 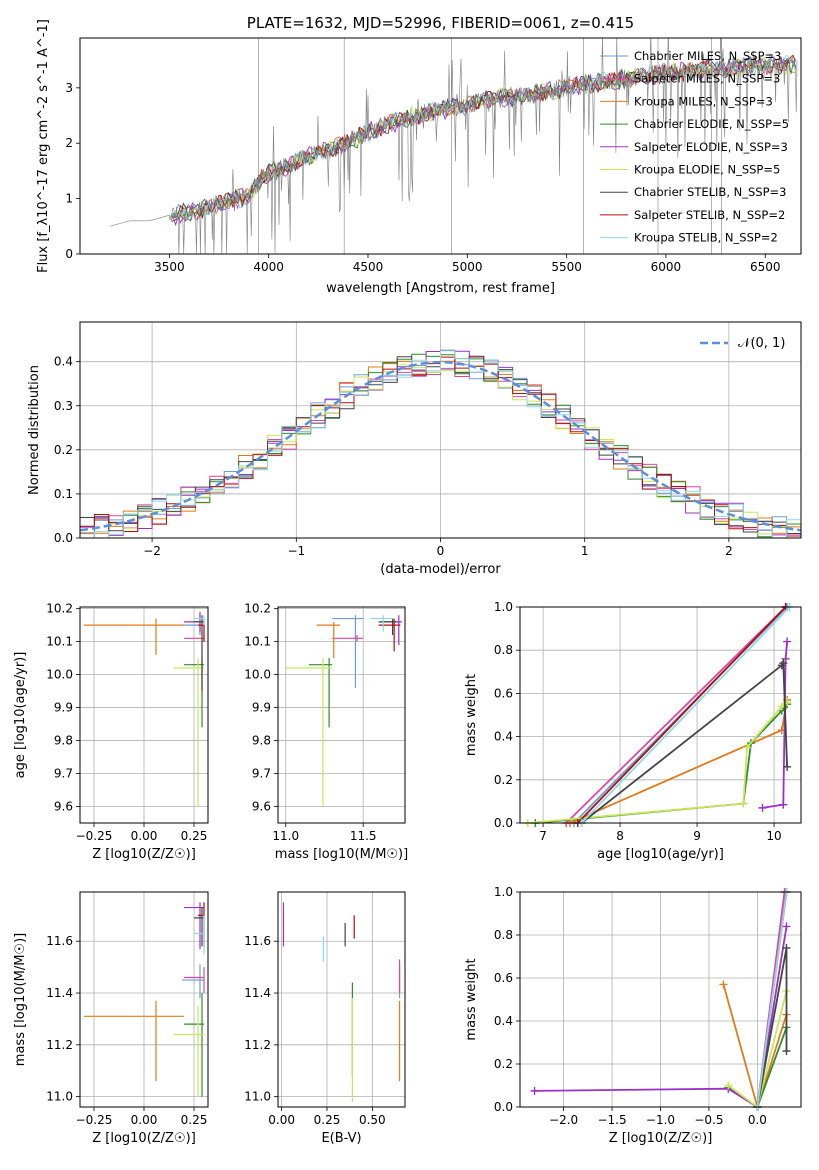 What do you see at coordinates (440, 569) in the screenshot?
I see `x-axis-label: (data-model)/error` at bounding box center [440, 569].